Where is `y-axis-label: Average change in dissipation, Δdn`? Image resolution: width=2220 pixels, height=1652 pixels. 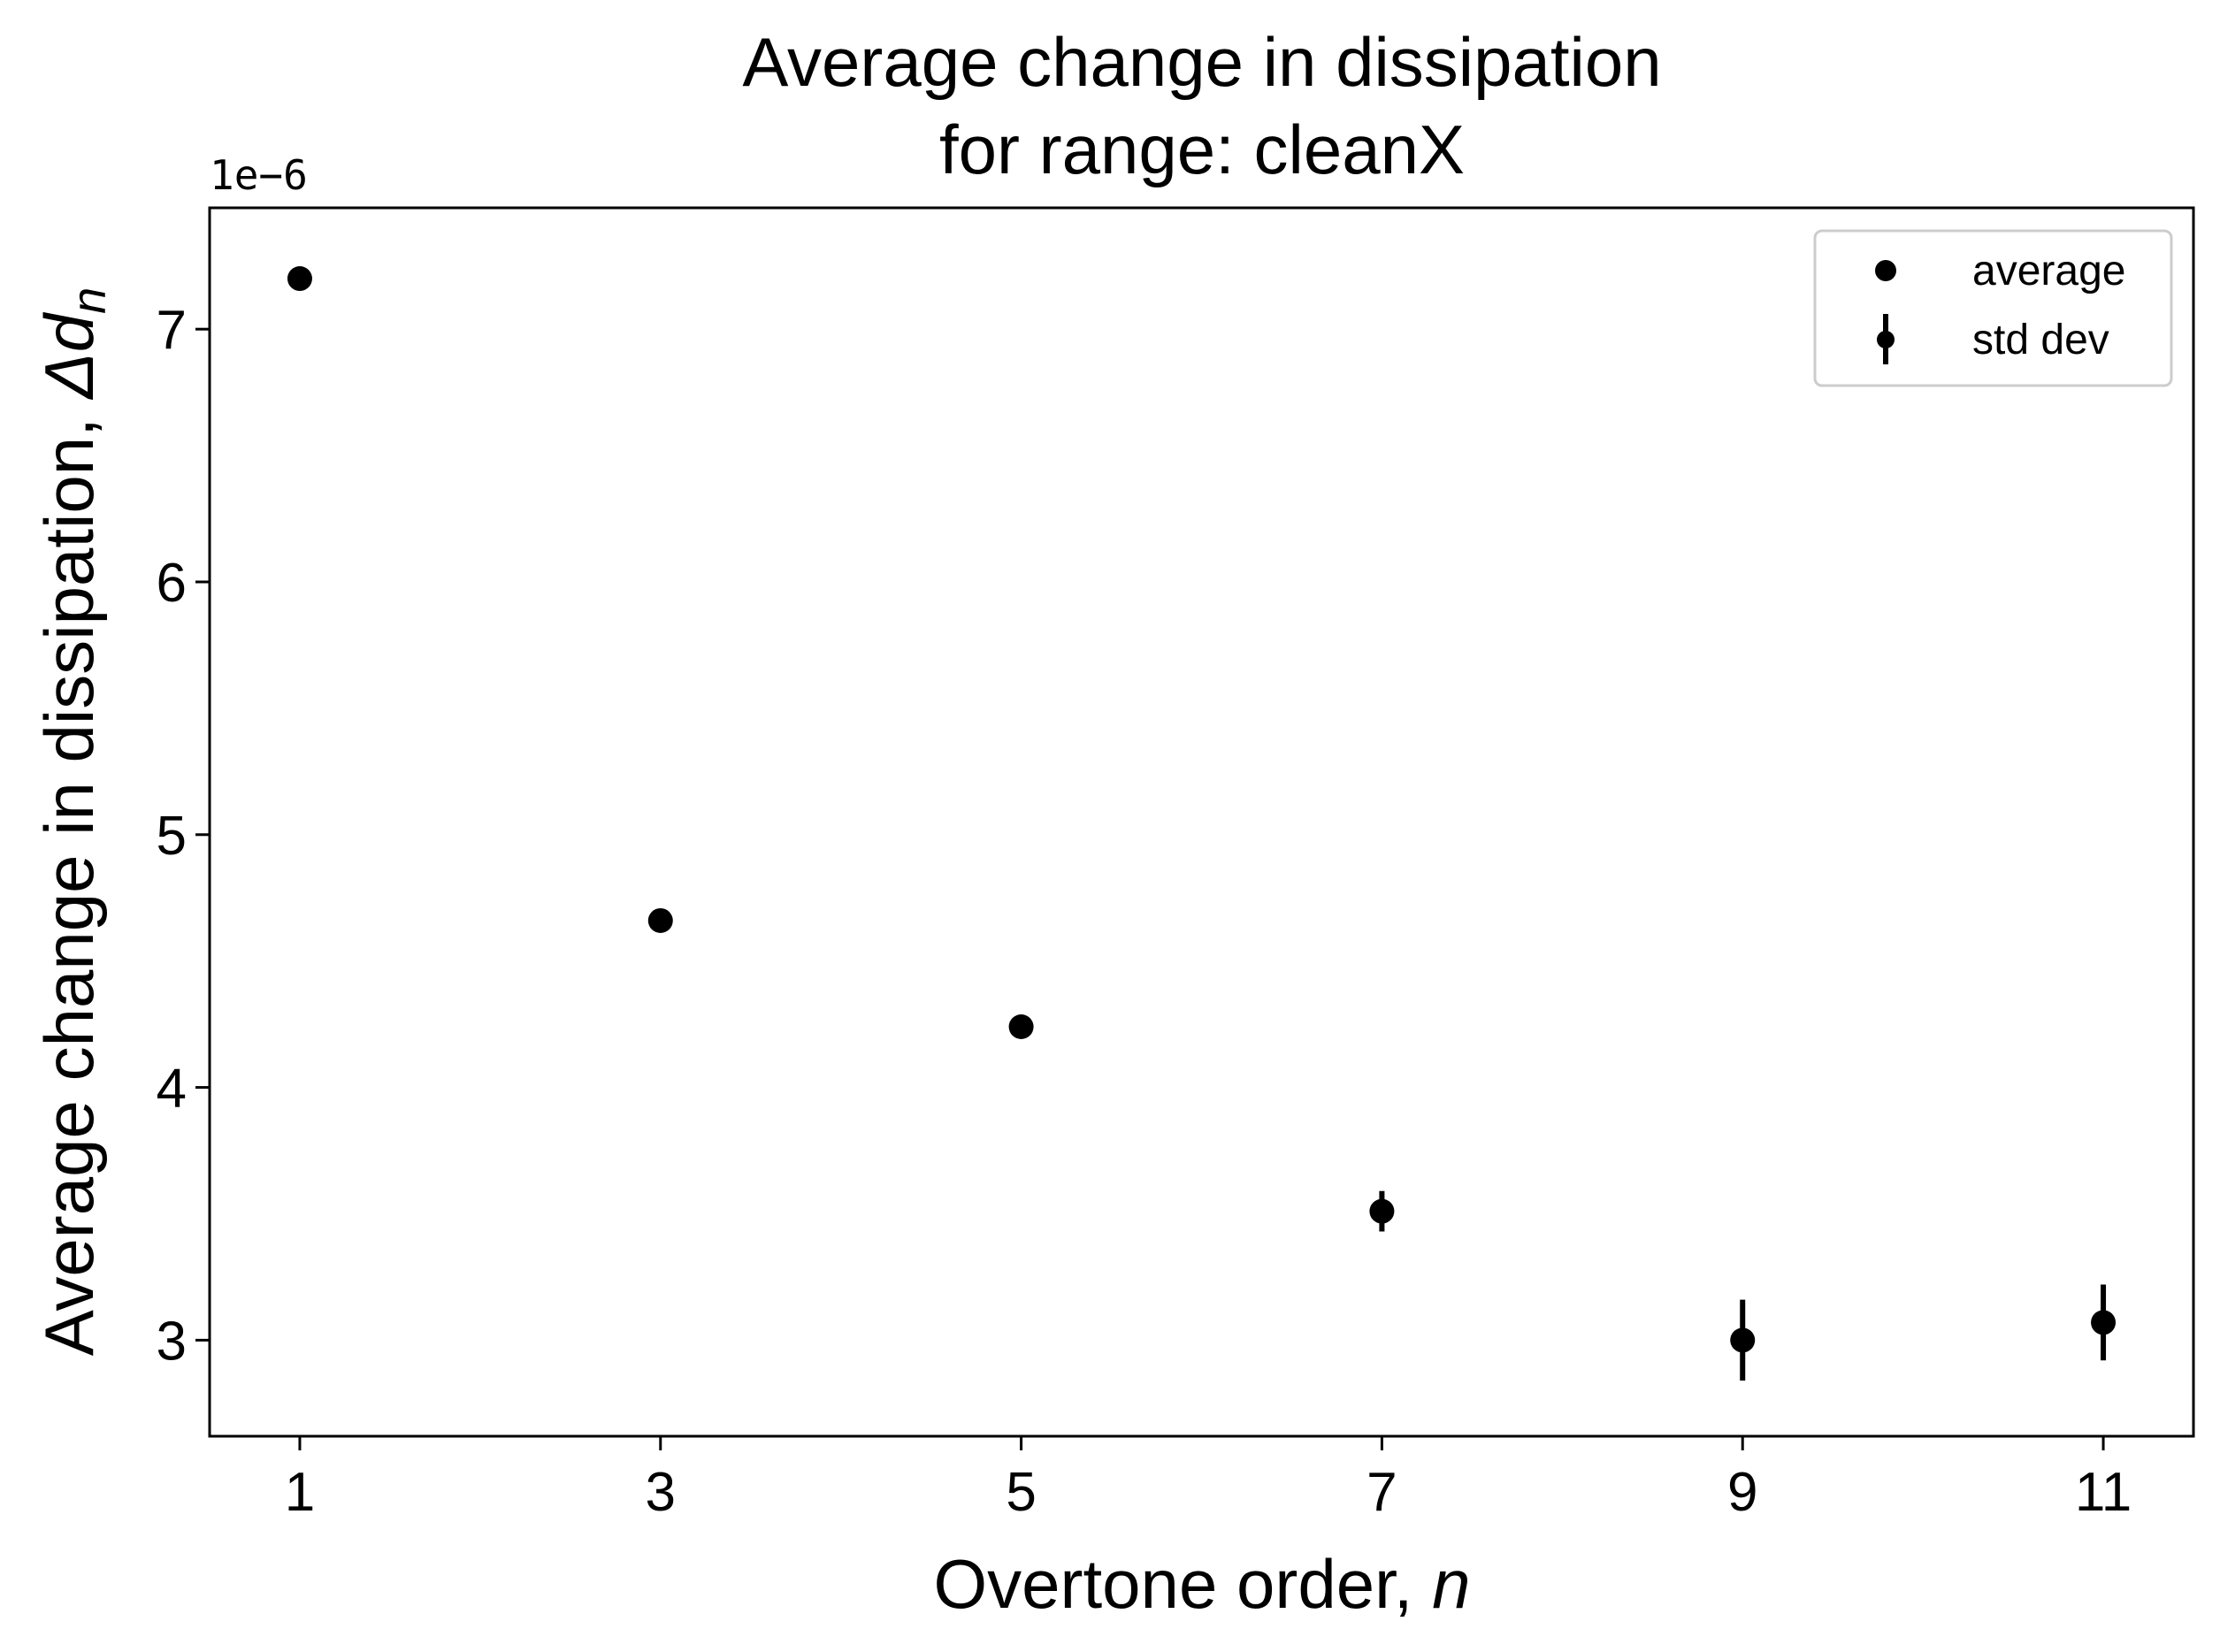
y-axis-label: Average change in dissipation, Δdn is located at coordinates (73, 822).